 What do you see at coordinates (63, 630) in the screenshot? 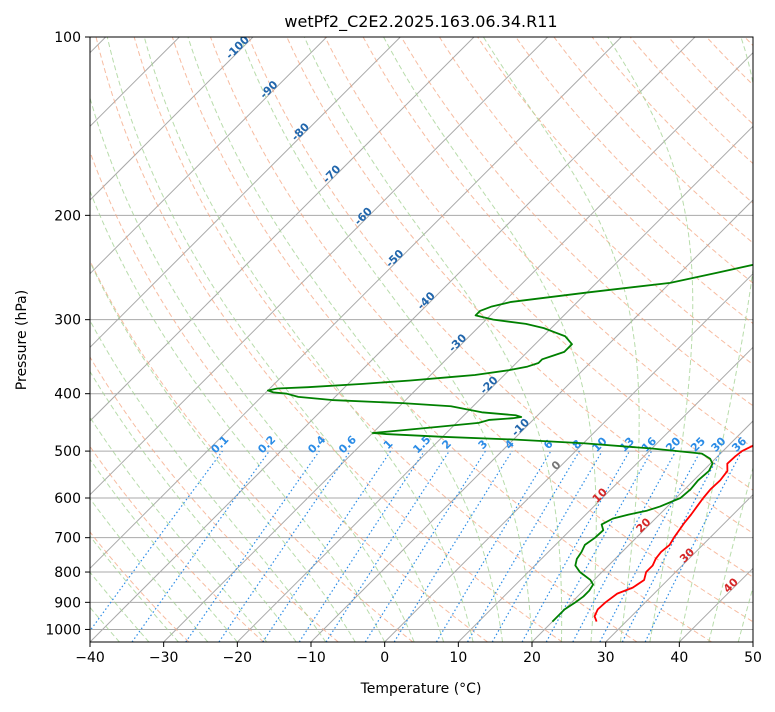
I see `y-tick-label: 1000` at bounding box center [63, 630].